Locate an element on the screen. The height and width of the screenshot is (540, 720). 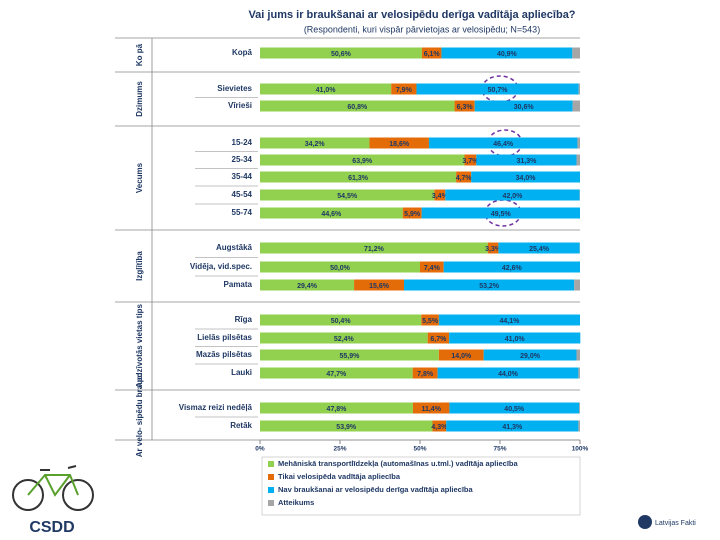
group-label: Izglītība is located at coordinates (139, 266).